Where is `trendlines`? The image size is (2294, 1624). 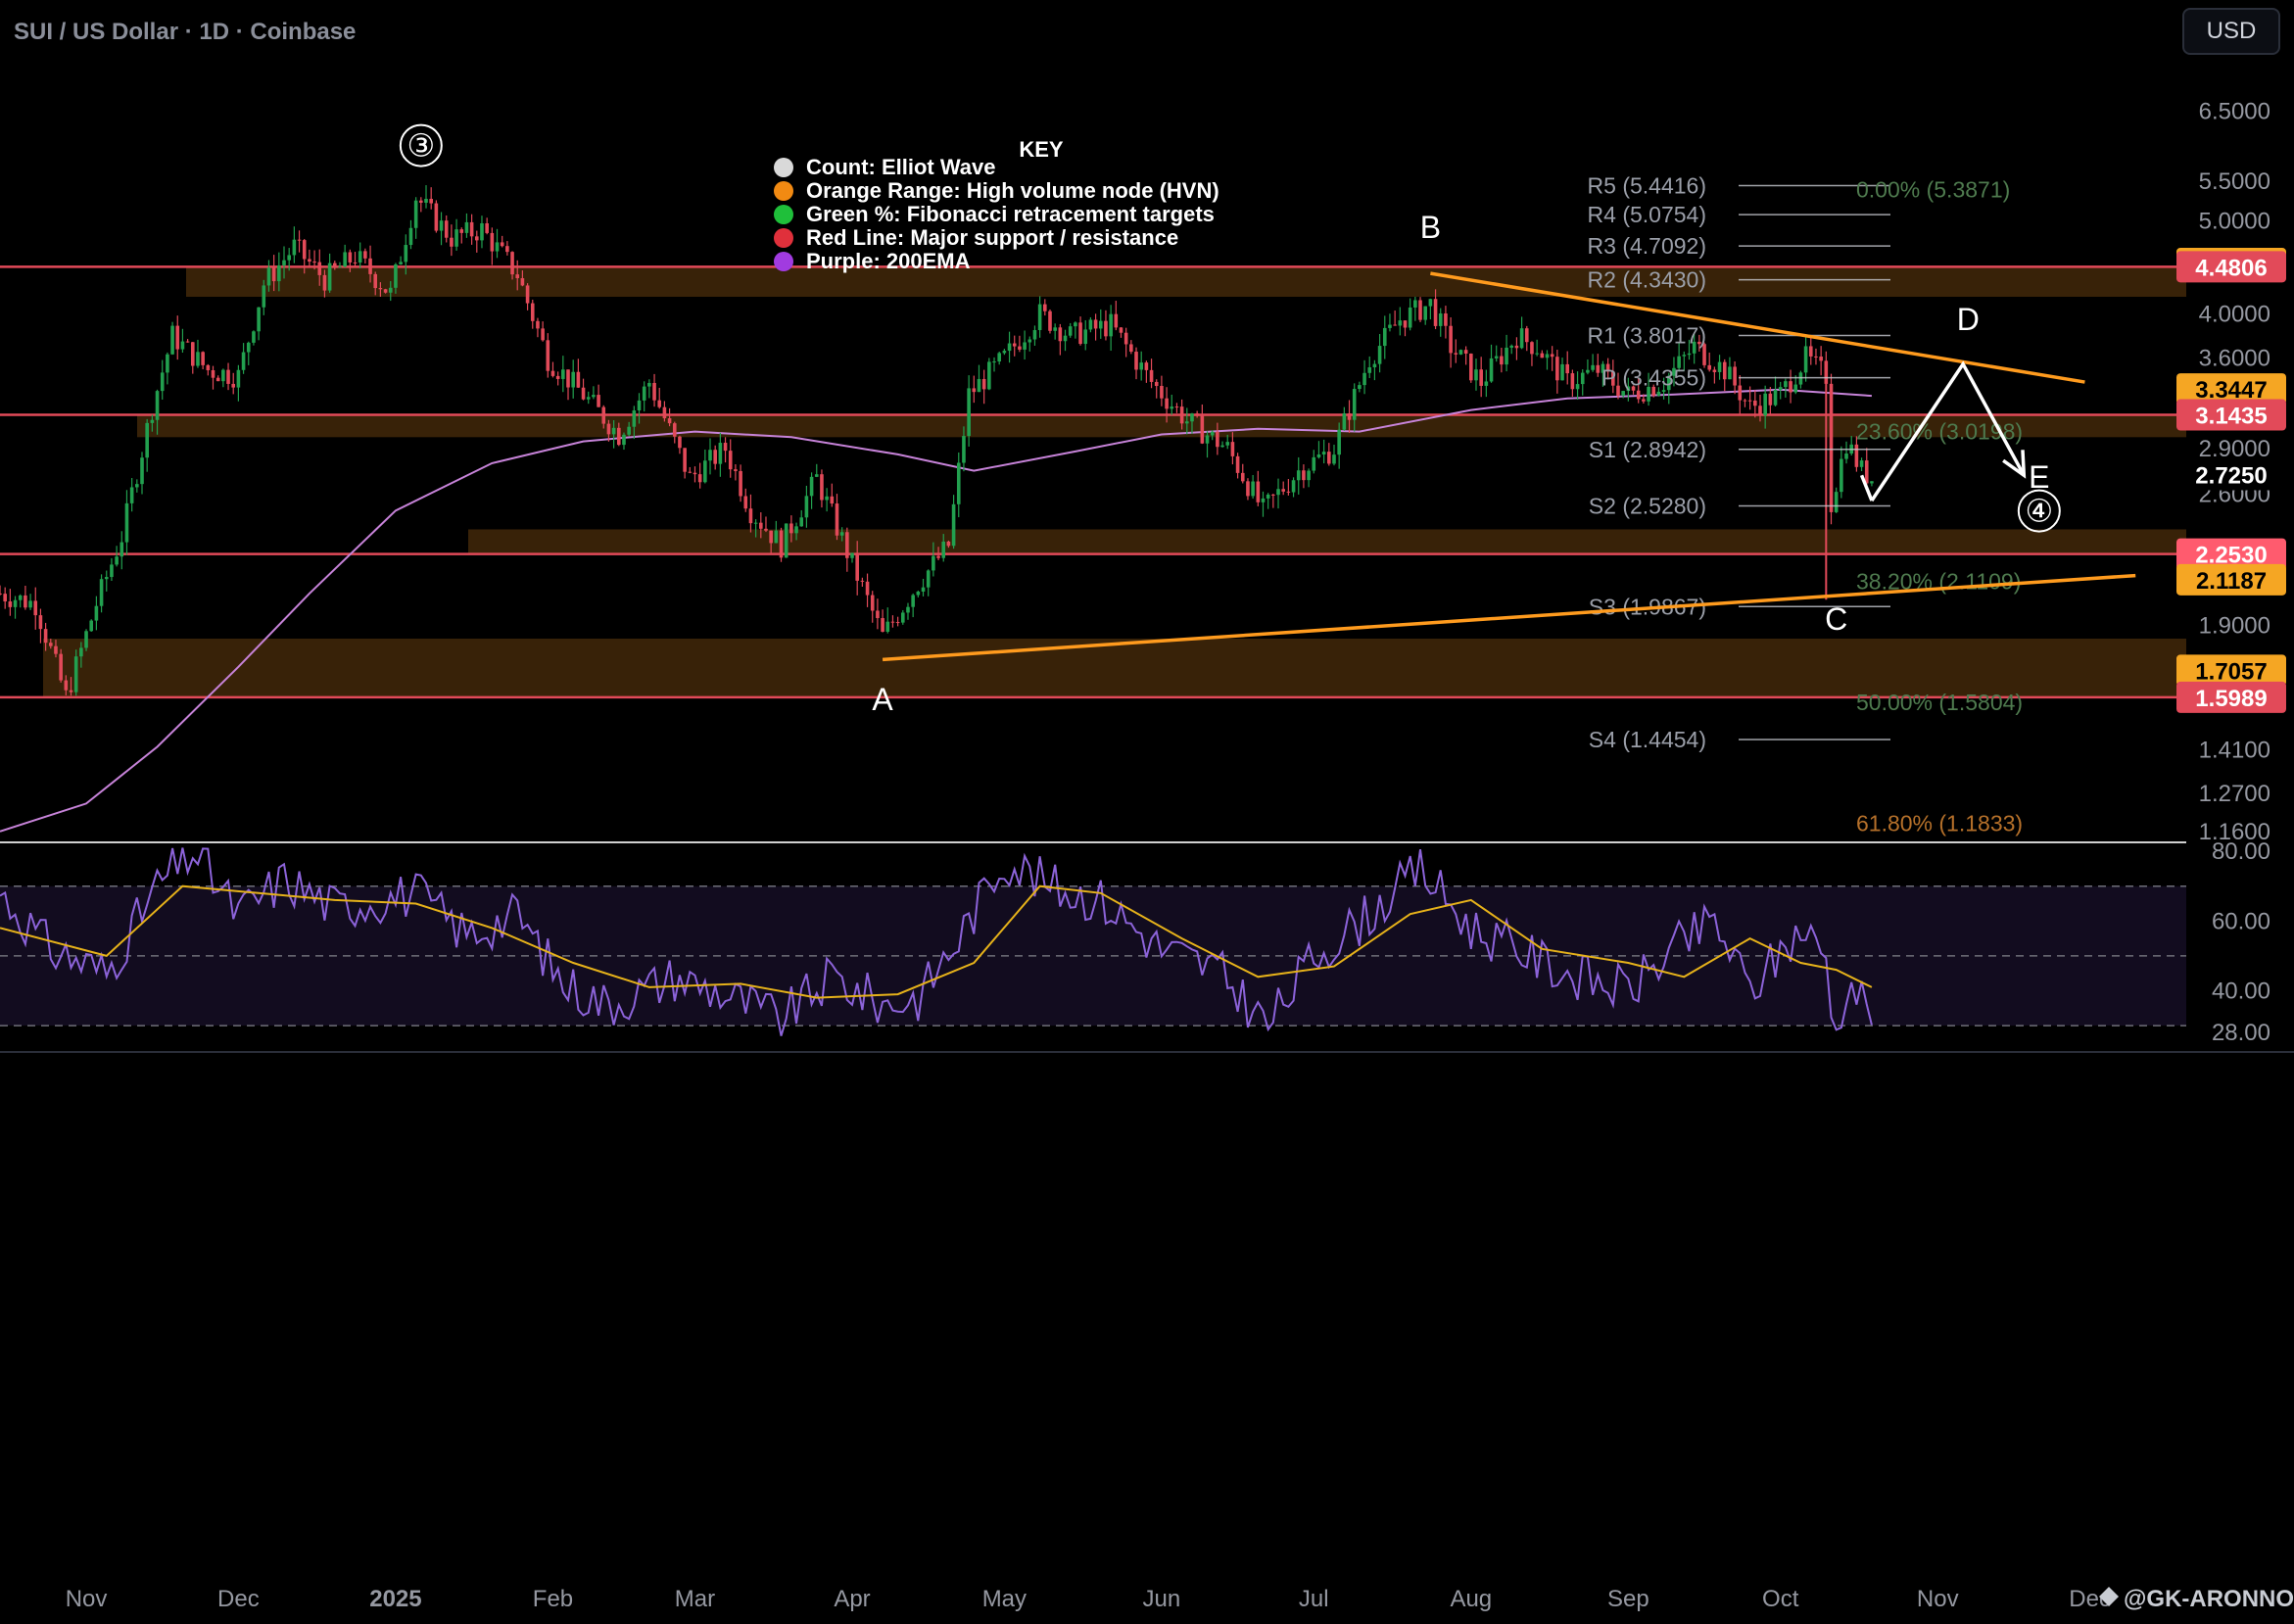 trendlines is located at coordinates (1509, 466).